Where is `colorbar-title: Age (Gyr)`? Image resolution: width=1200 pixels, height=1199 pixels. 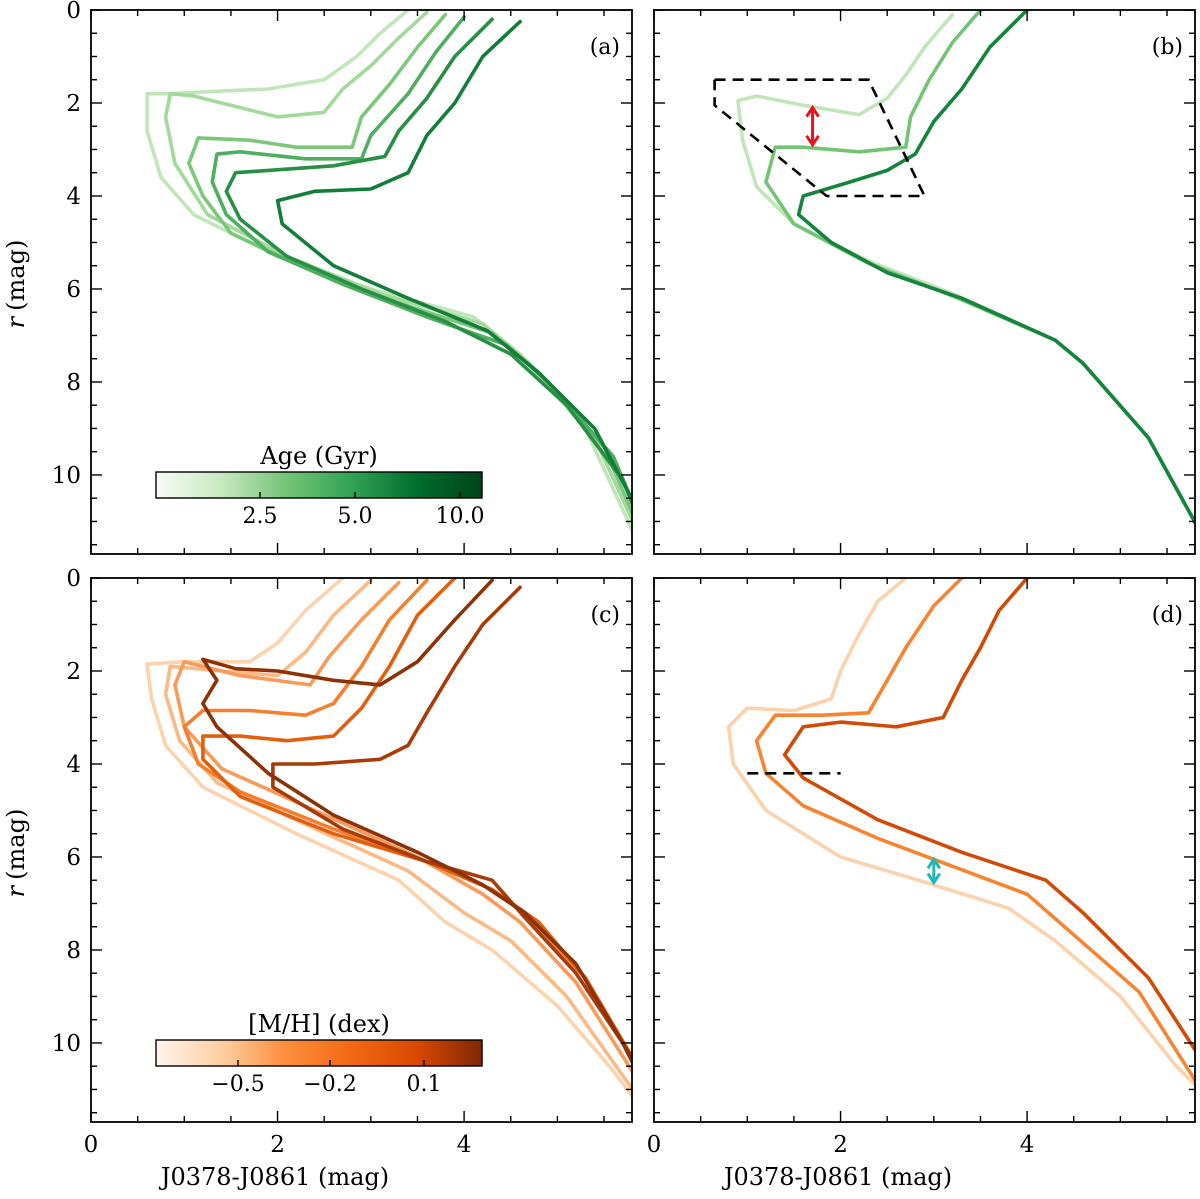 colorbar-title: Age (Gyr) is located at coordinates (318, 456).